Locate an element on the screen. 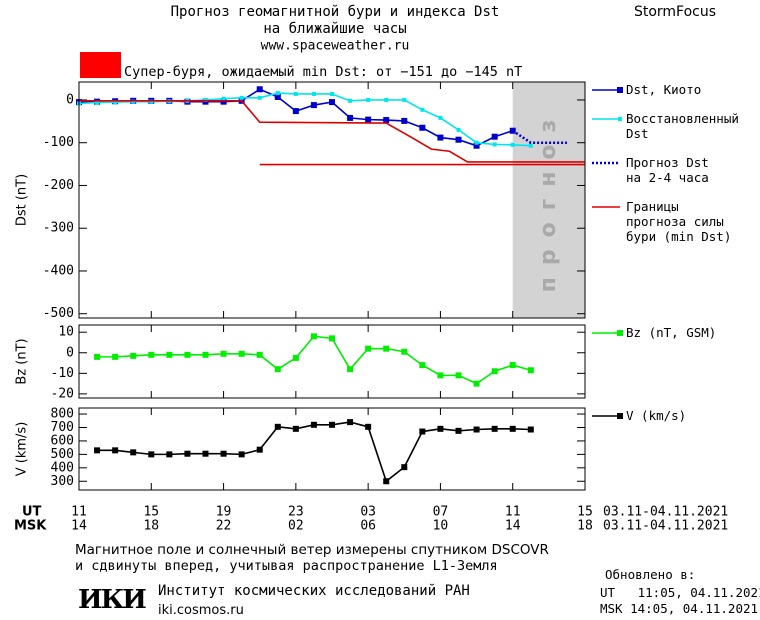  x-tick-label: 22 is located at coordinates (224, 526).